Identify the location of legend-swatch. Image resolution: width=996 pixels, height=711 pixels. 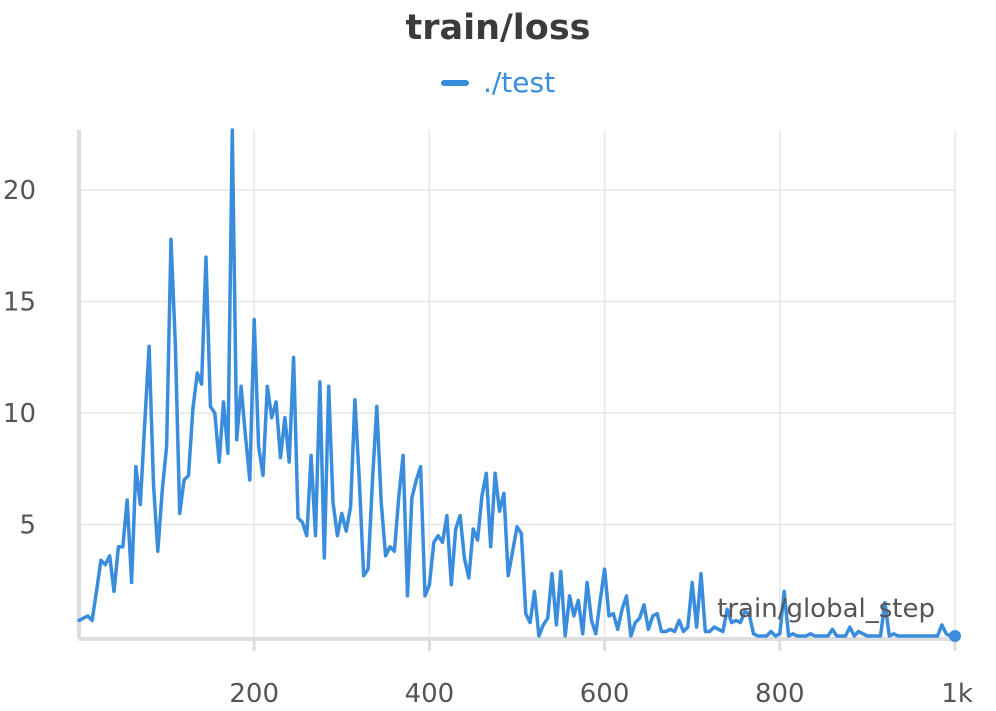
(454, 82).